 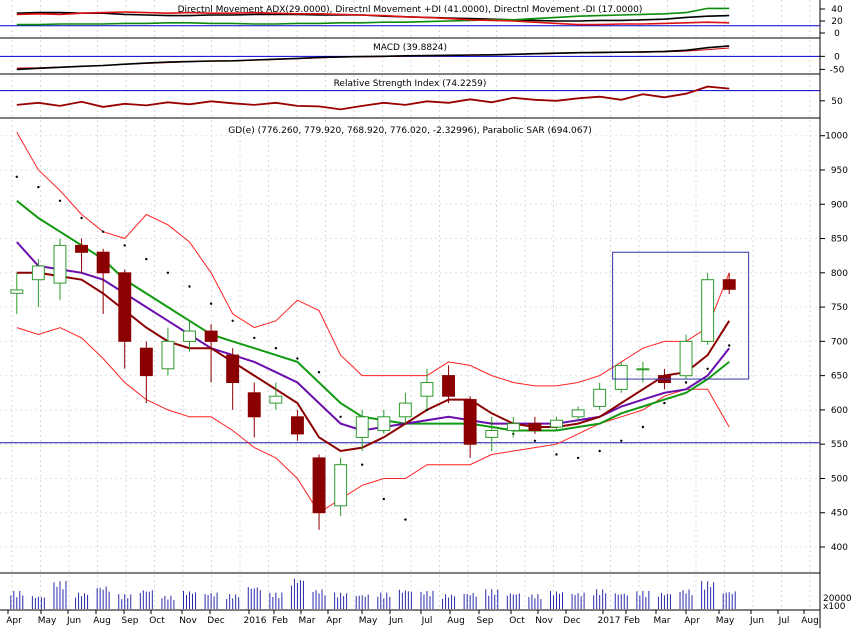 What do you see at coordinates (410, 48) in the screenshot?
I see `macd-panel-title: MACD (39.8824)` at bounding box center [410, 48].